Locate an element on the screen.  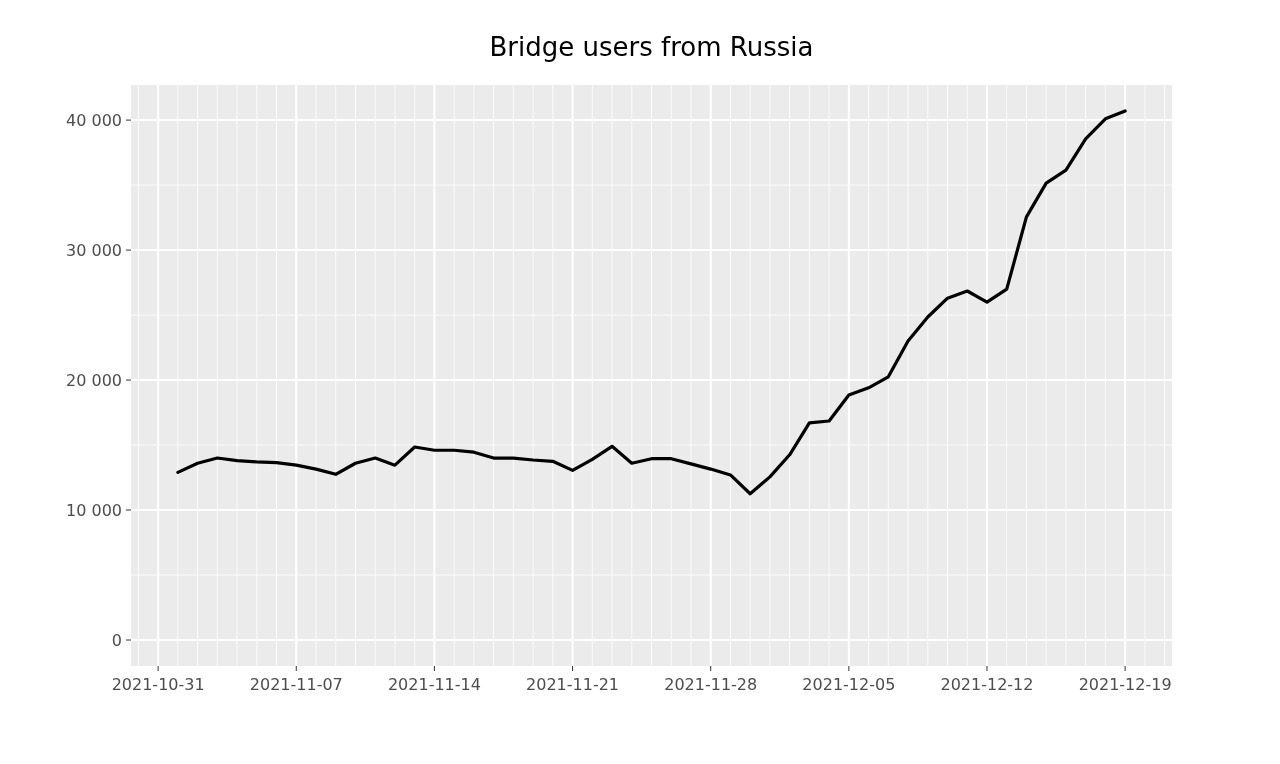
y-tick-label: 10 000 is located at coordinates (94, 510).